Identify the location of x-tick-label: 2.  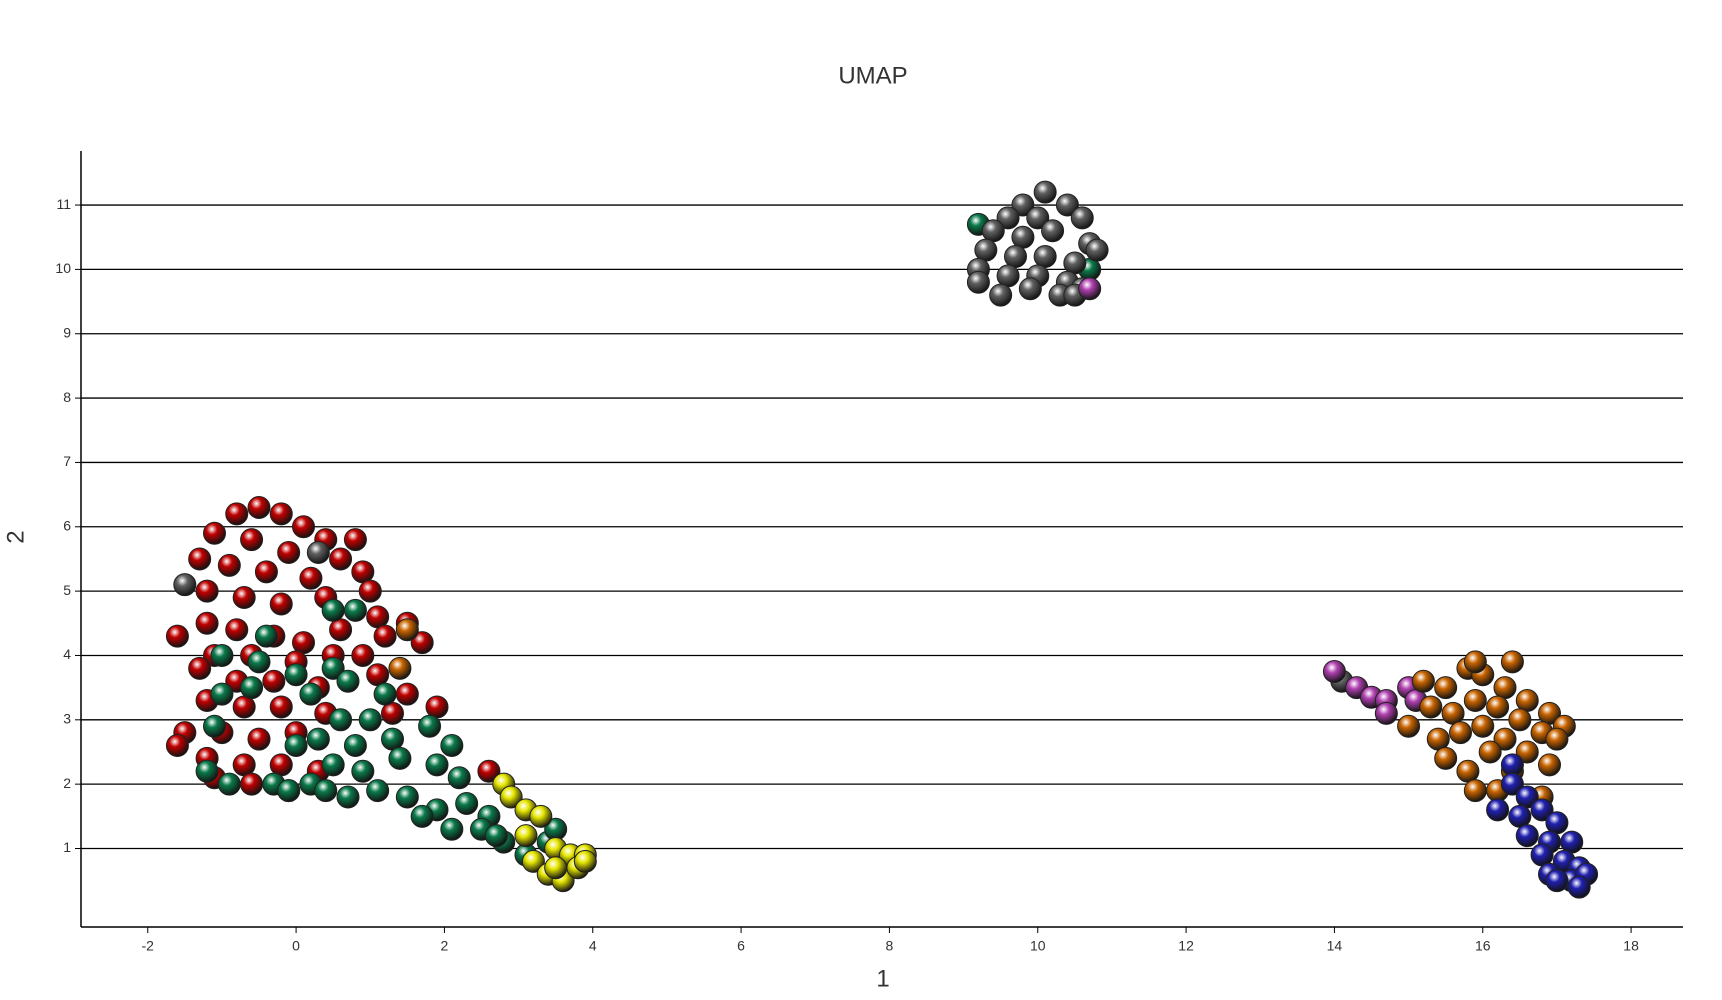
(445, 946).